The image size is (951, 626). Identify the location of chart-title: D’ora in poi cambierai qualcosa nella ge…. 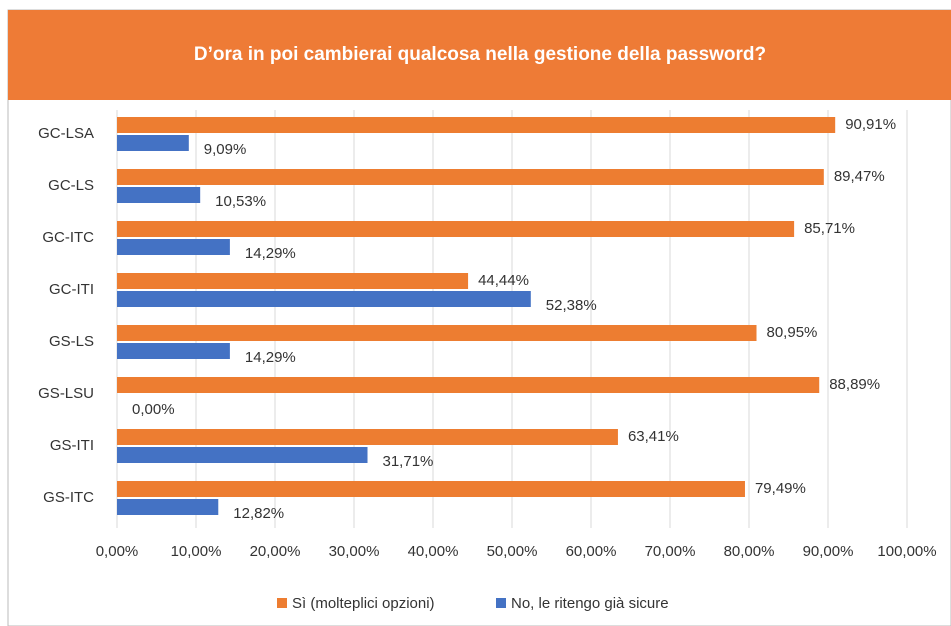
(480, 54).